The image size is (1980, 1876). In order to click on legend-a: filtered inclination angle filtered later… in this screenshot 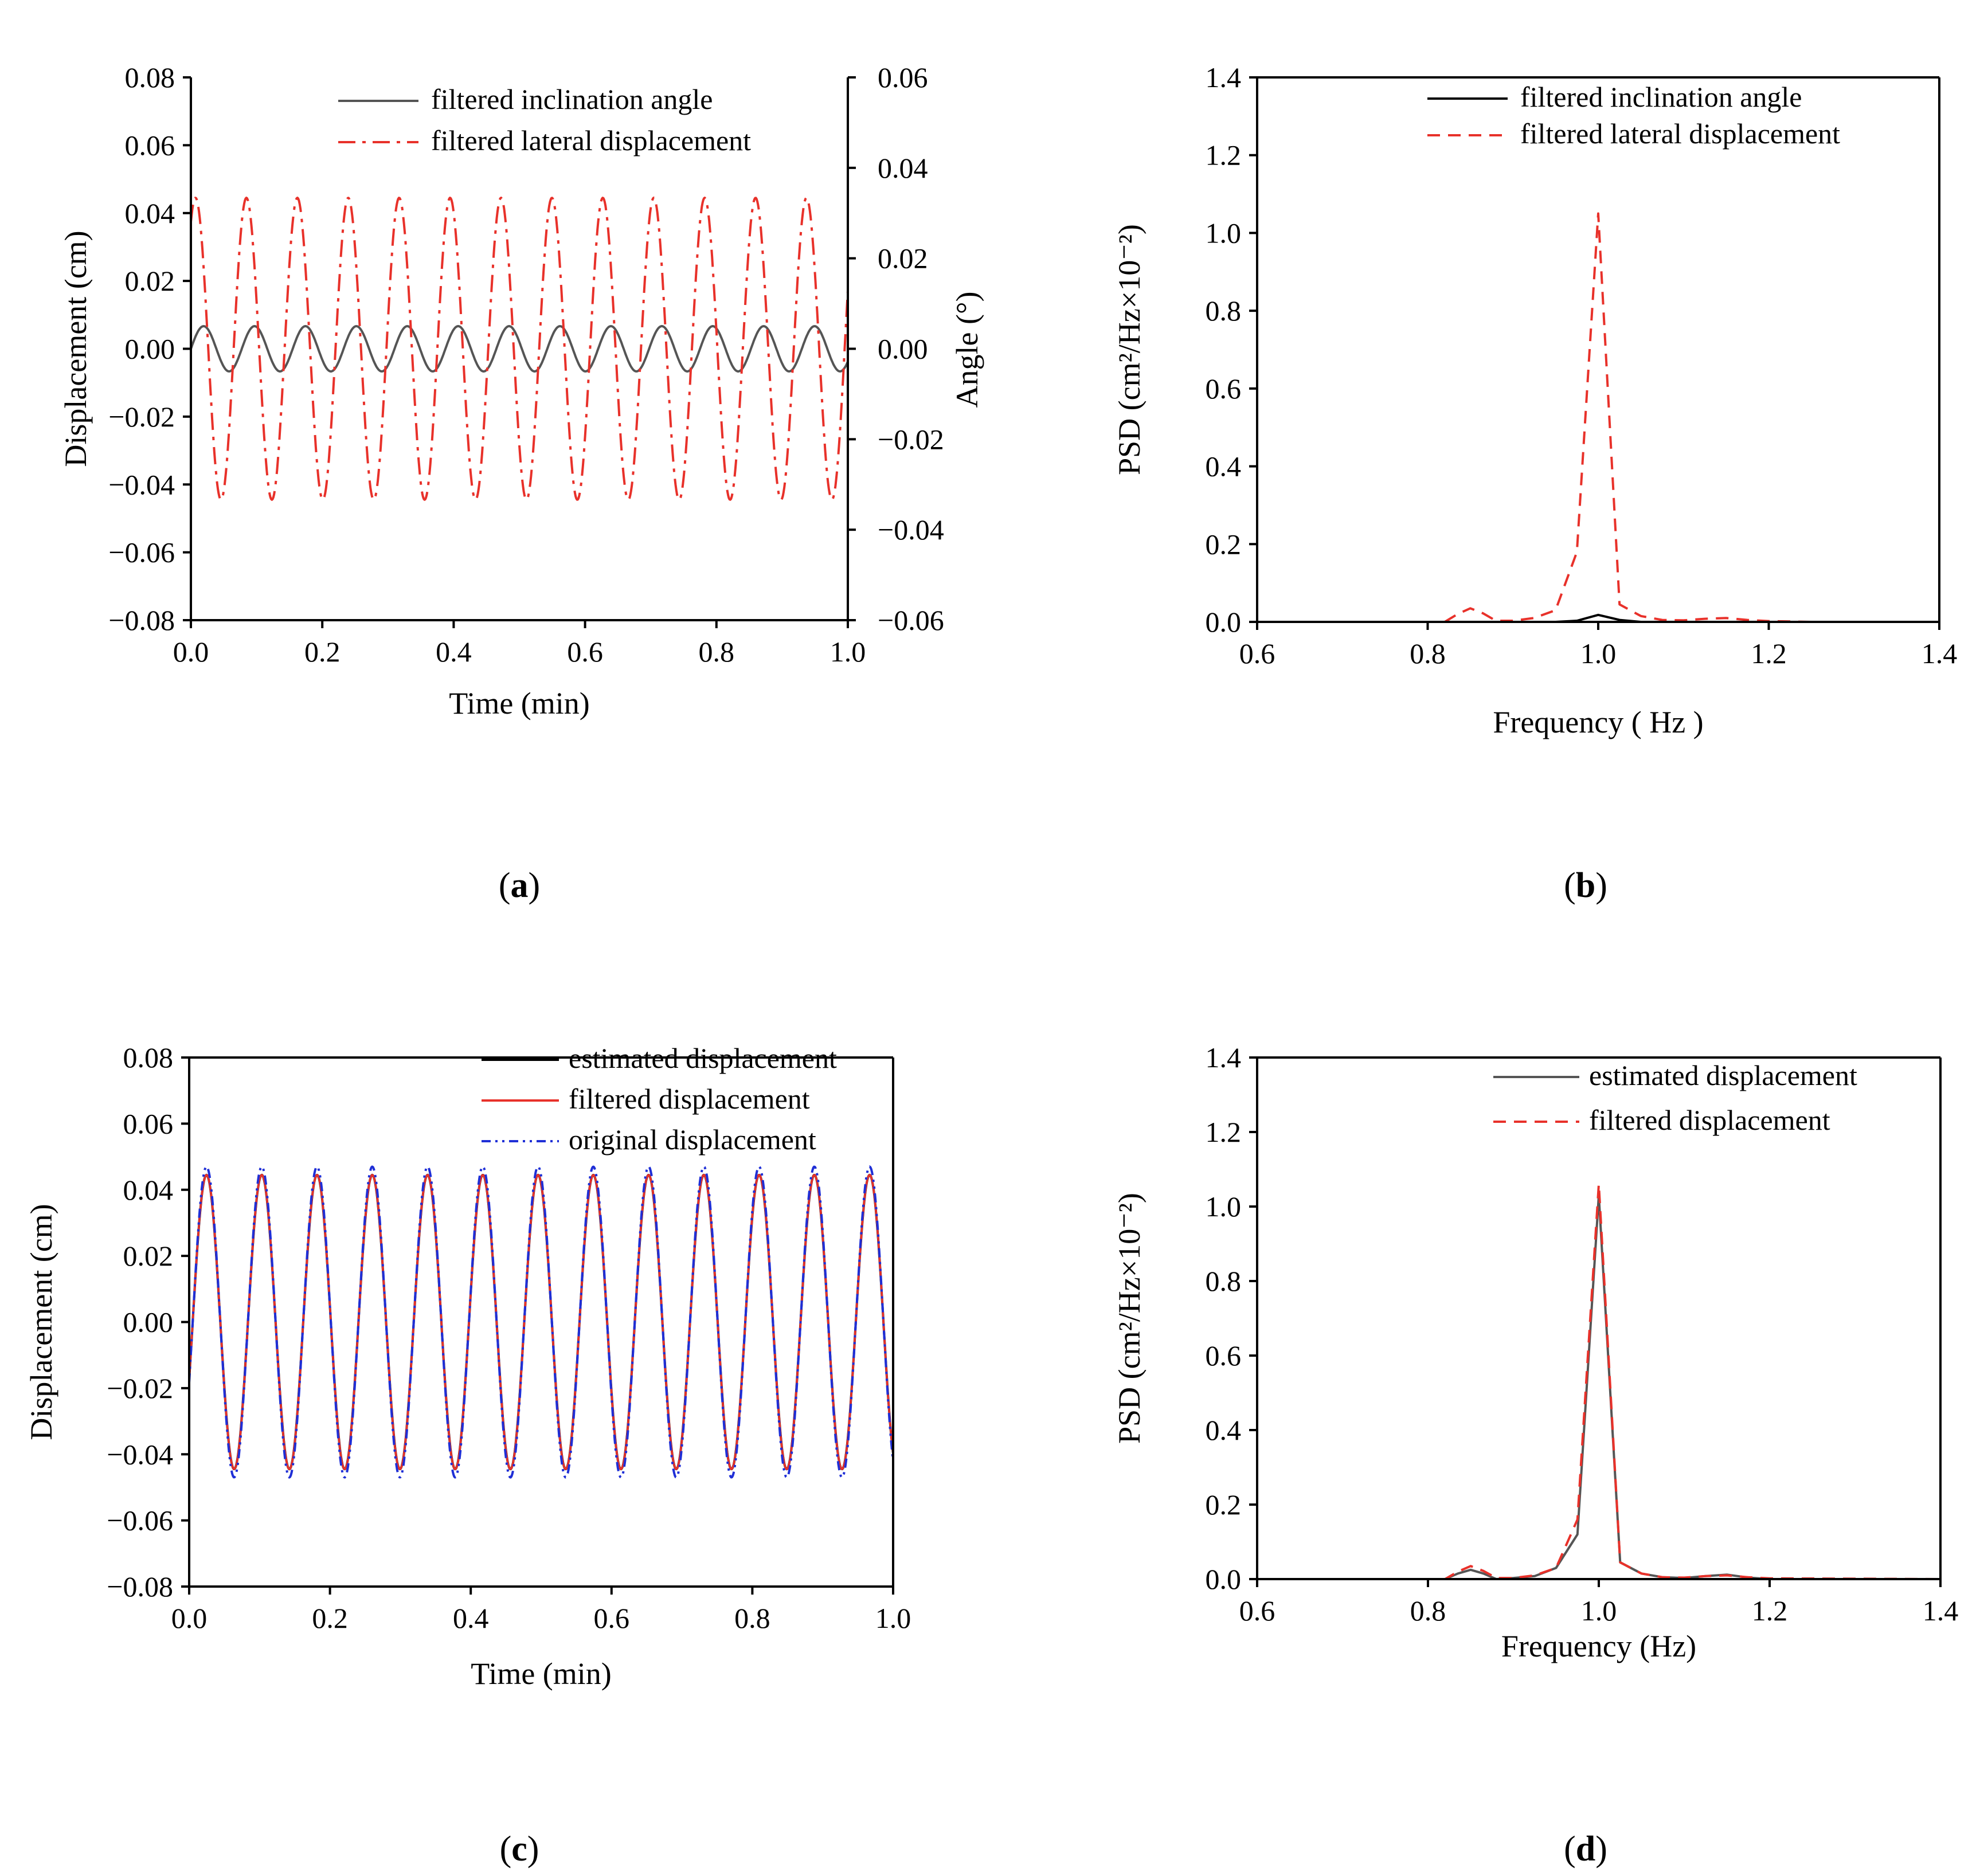, I will do `click(544, 120)`.